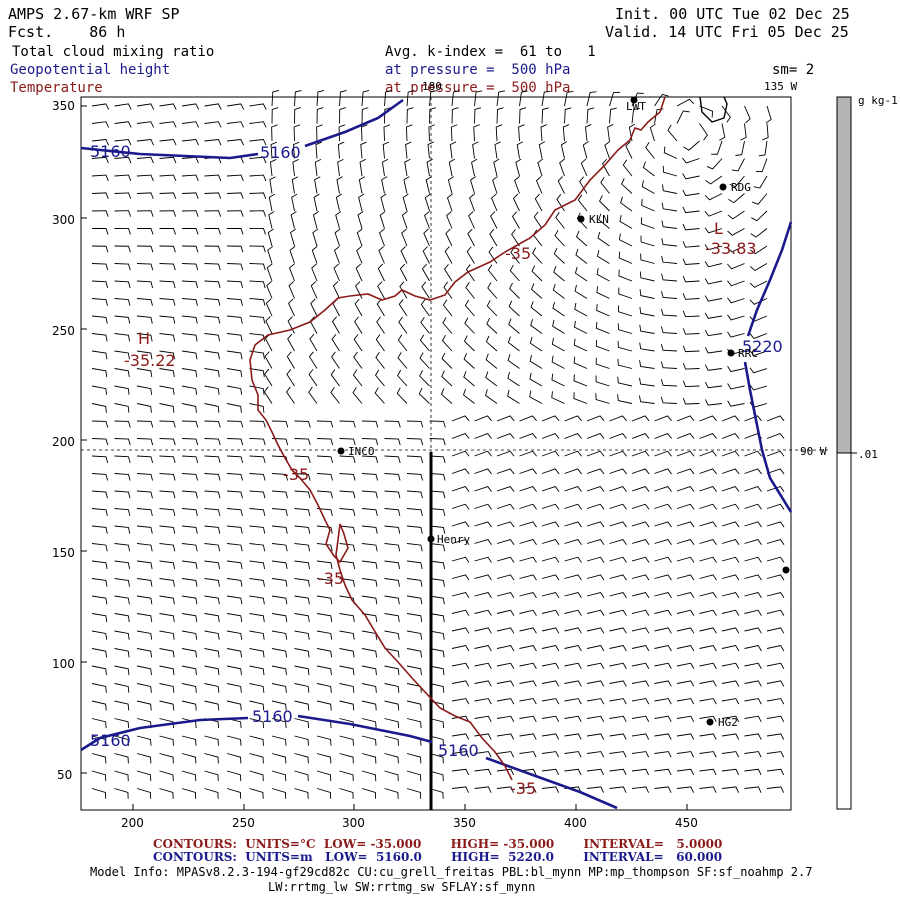 The width and height of the screenshot is (900, 900). I want to click on station-dot, so click(634, 100).